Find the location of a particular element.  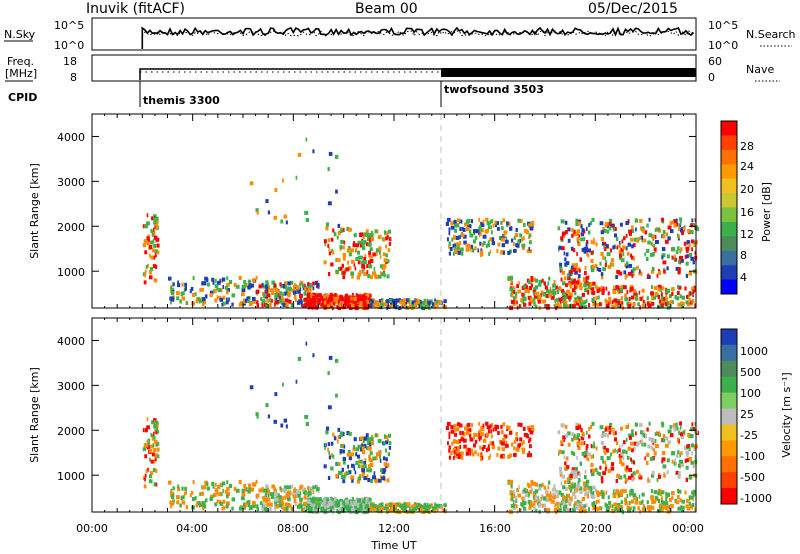

station-title: Inuvik (fitACF) is located at coordinates (135, 9).